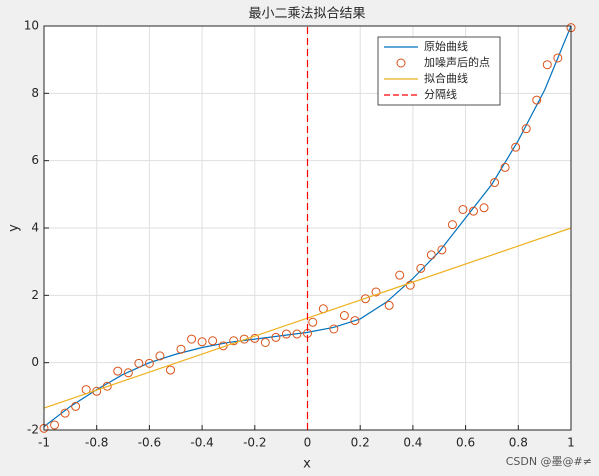 This screenshot has height=476, width=599. What do you see at coordinates (31, 26) in the screenshot?
I see `y-tick-label: 10` at bounding box center [31, 26].